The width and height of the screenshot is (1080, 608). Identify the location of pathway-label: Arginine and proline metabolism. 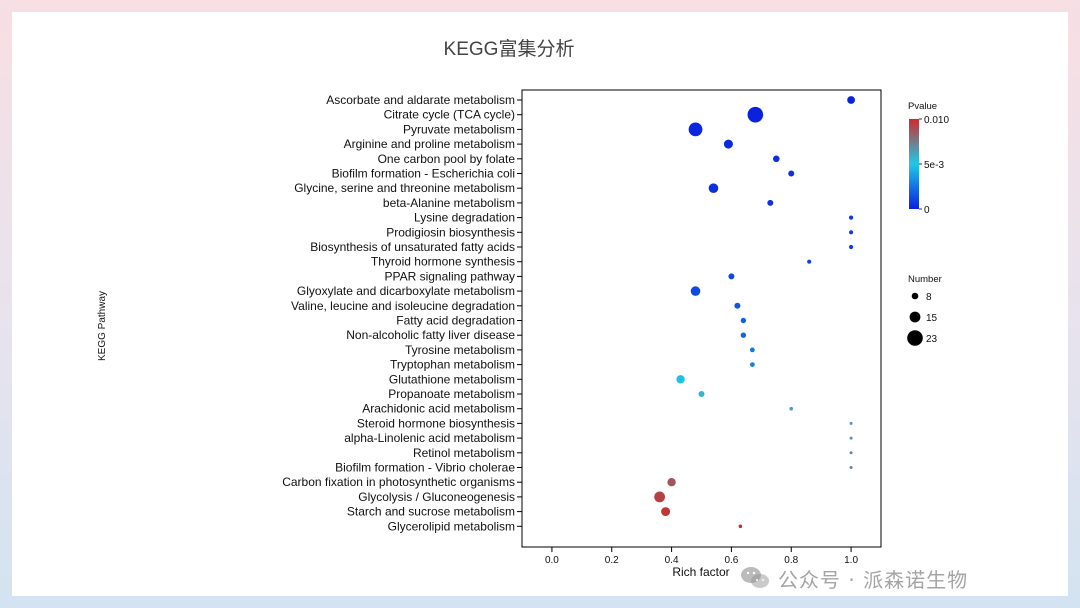
(429, 144).